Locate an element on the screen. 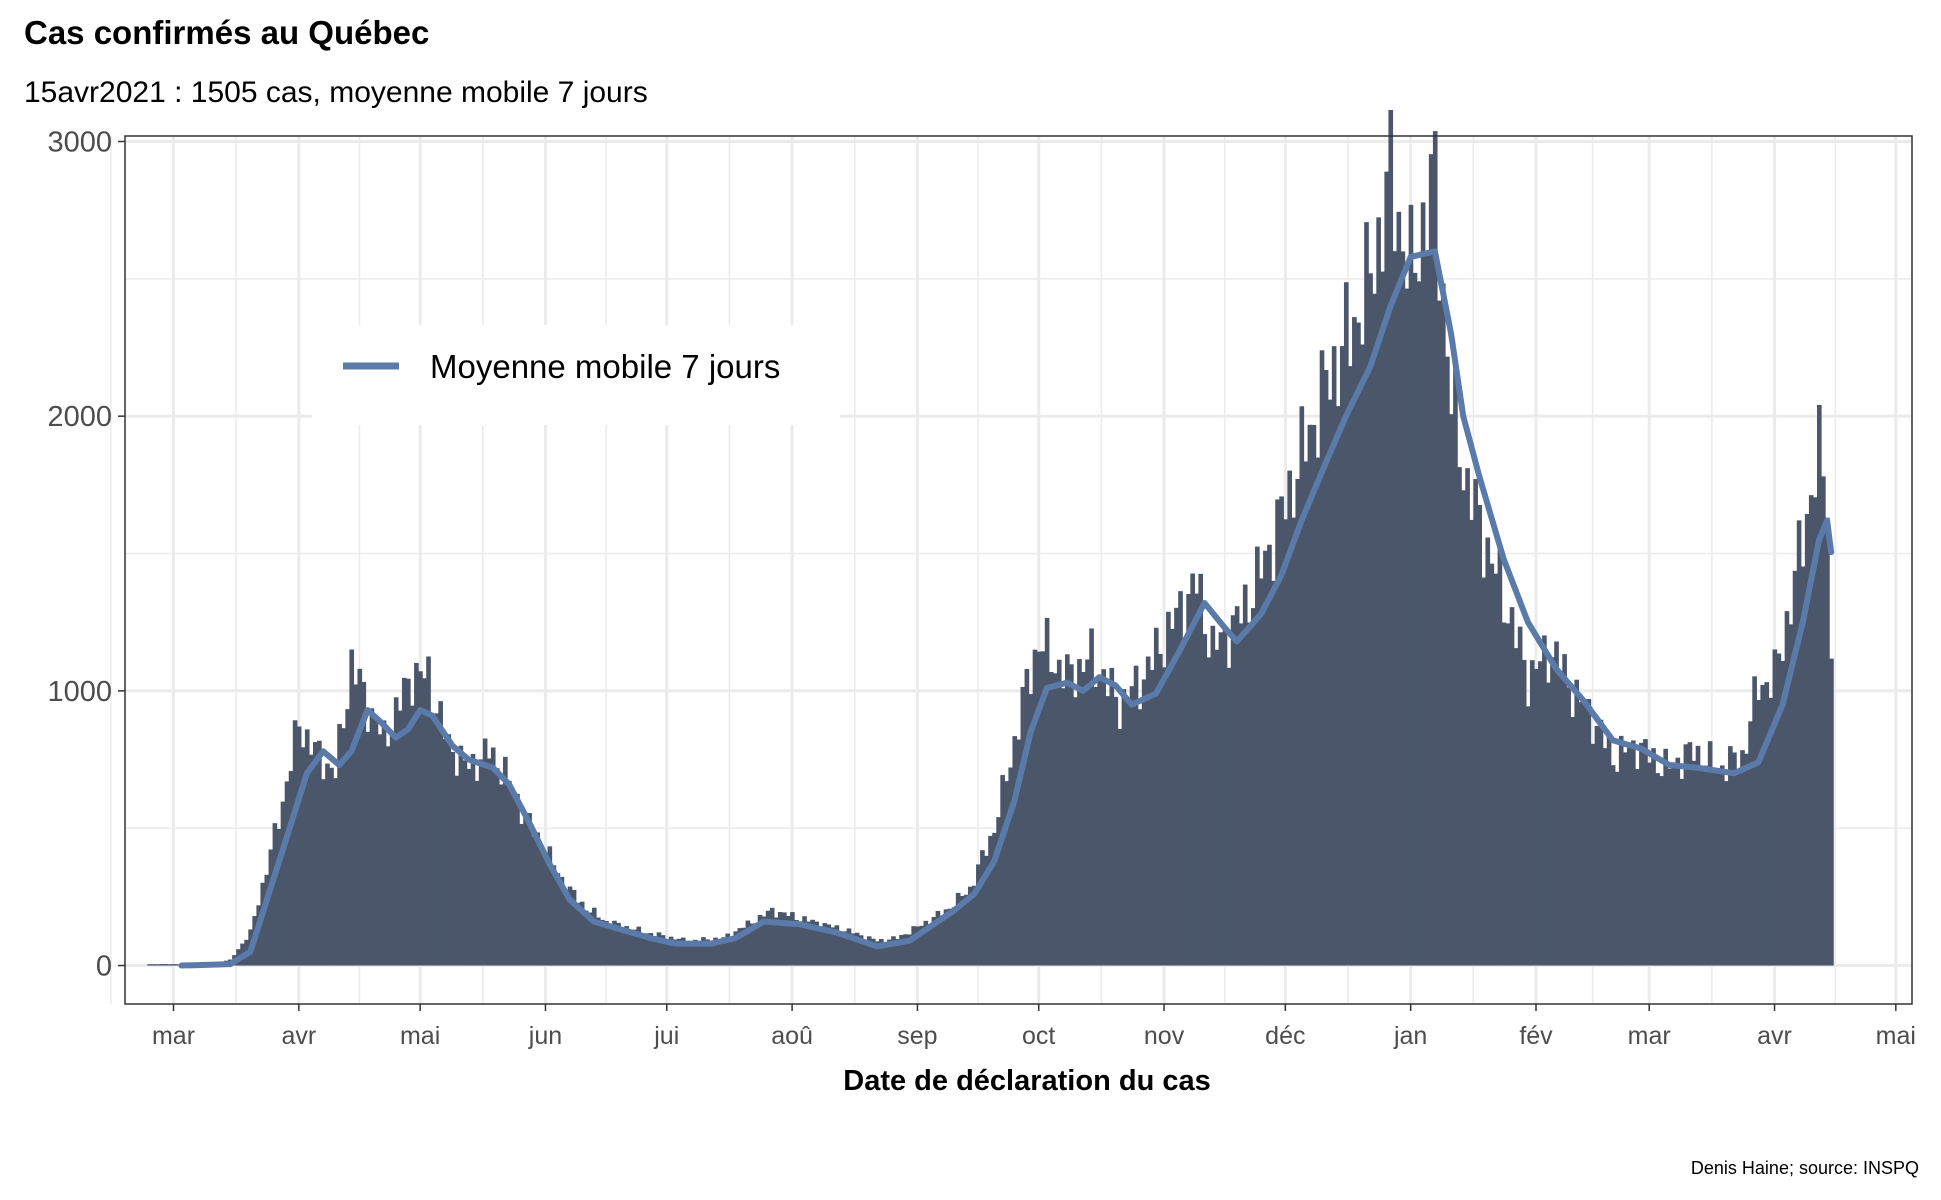  x-tick-label: sep is located at coordinates (917, 1036).